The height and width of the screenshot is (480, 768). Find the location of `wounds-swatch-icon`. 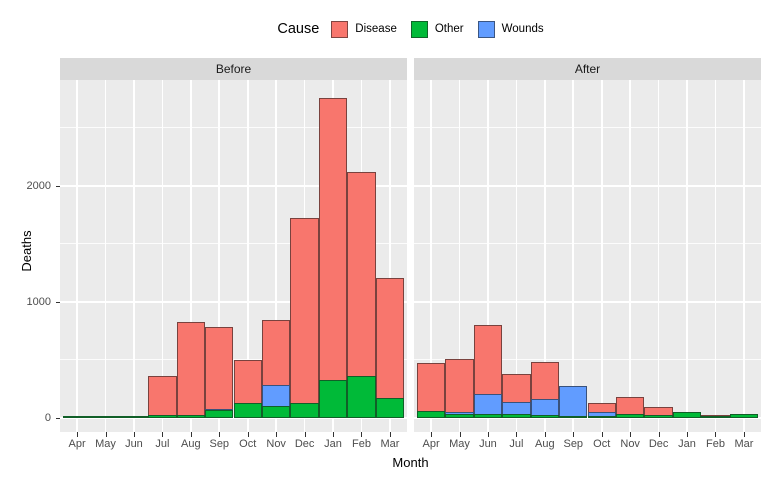

wounds-swatch-icon is located at coordinates (486, 29).